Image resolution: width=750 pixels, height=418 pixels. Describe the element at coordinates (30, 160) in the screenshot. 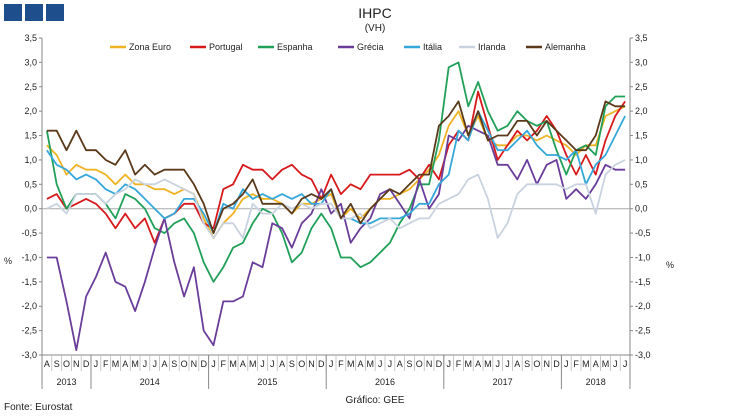

I see `y-tick-label-left: 1,0` at that location.